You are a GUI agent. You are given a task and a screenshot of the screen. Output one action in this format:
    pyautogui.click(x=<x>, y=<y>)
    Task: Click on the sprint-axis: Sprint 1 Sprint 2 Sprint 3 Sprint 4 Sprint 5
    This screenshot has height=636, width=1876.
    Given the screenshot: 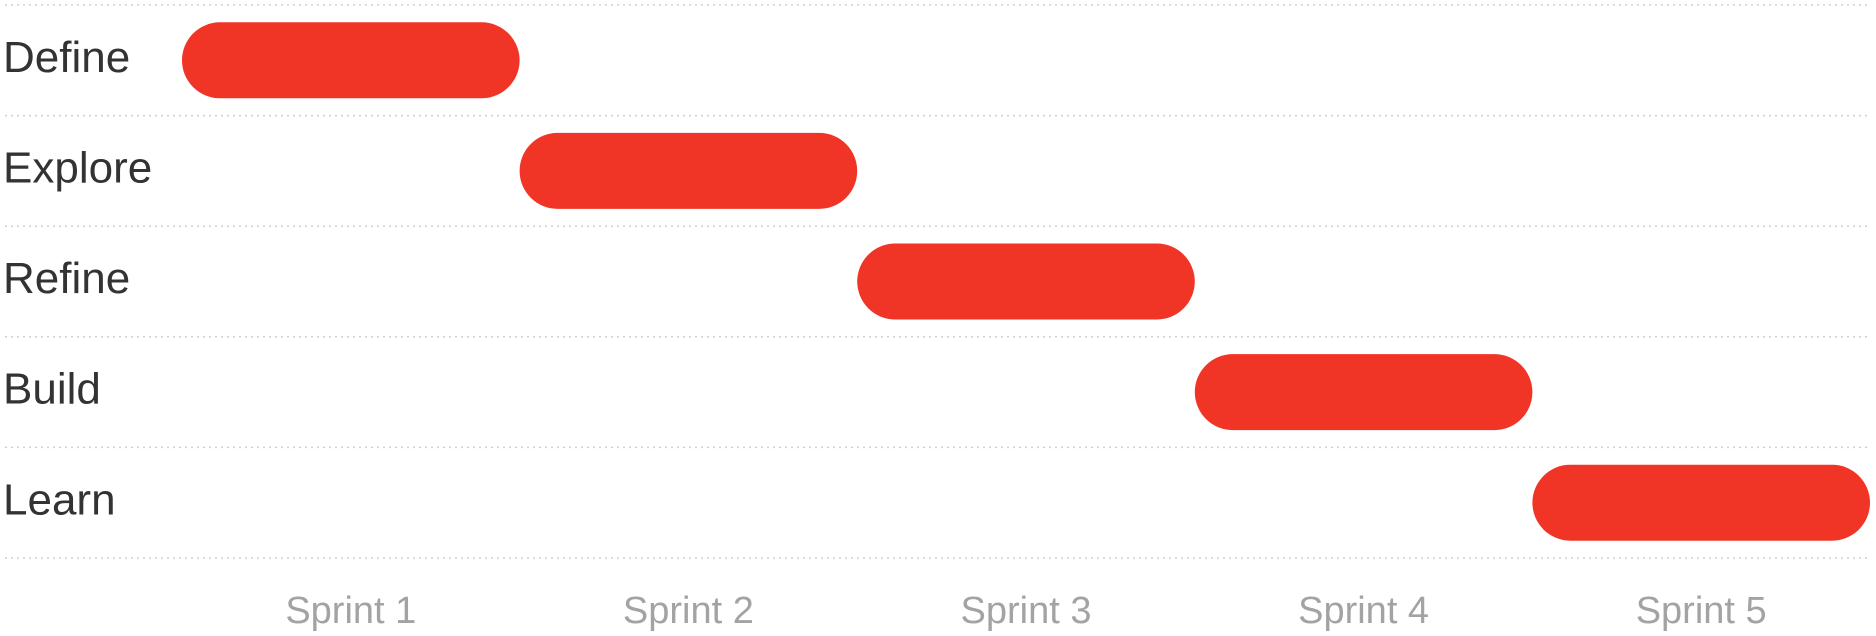 What is the action you would take?
    pyautogui.click(x=1025, y=611)
    